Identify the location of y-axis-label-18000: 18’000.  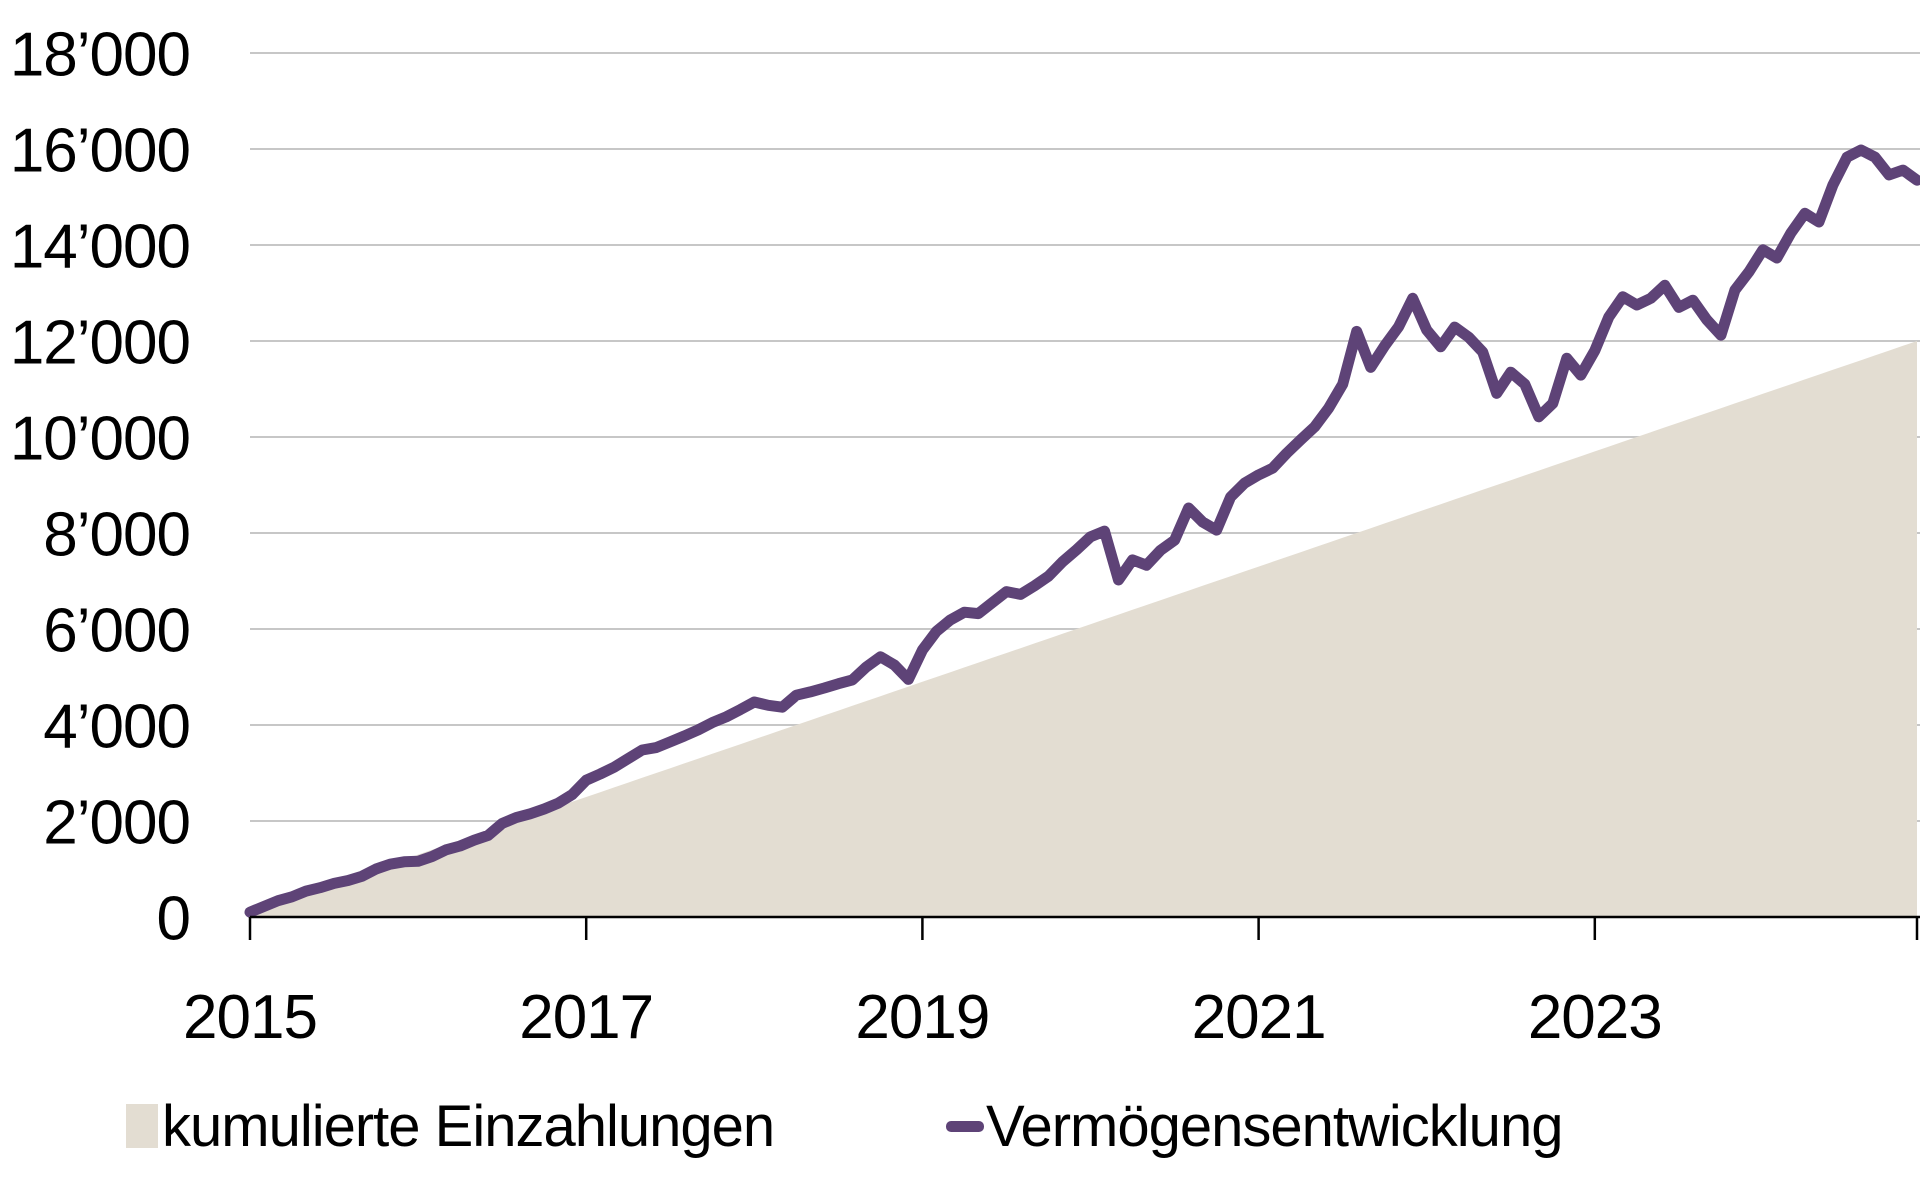
(100, 54).